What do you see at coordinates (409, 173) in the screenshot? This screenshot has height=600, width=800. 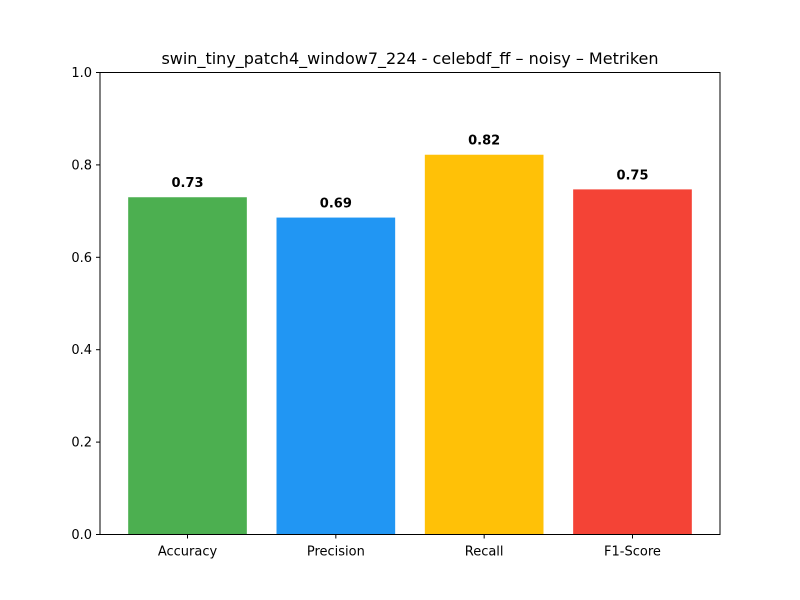 I see `data-labels-layer: 0.73 0.69 0.82 0.75` at bounding box center [409, 173].